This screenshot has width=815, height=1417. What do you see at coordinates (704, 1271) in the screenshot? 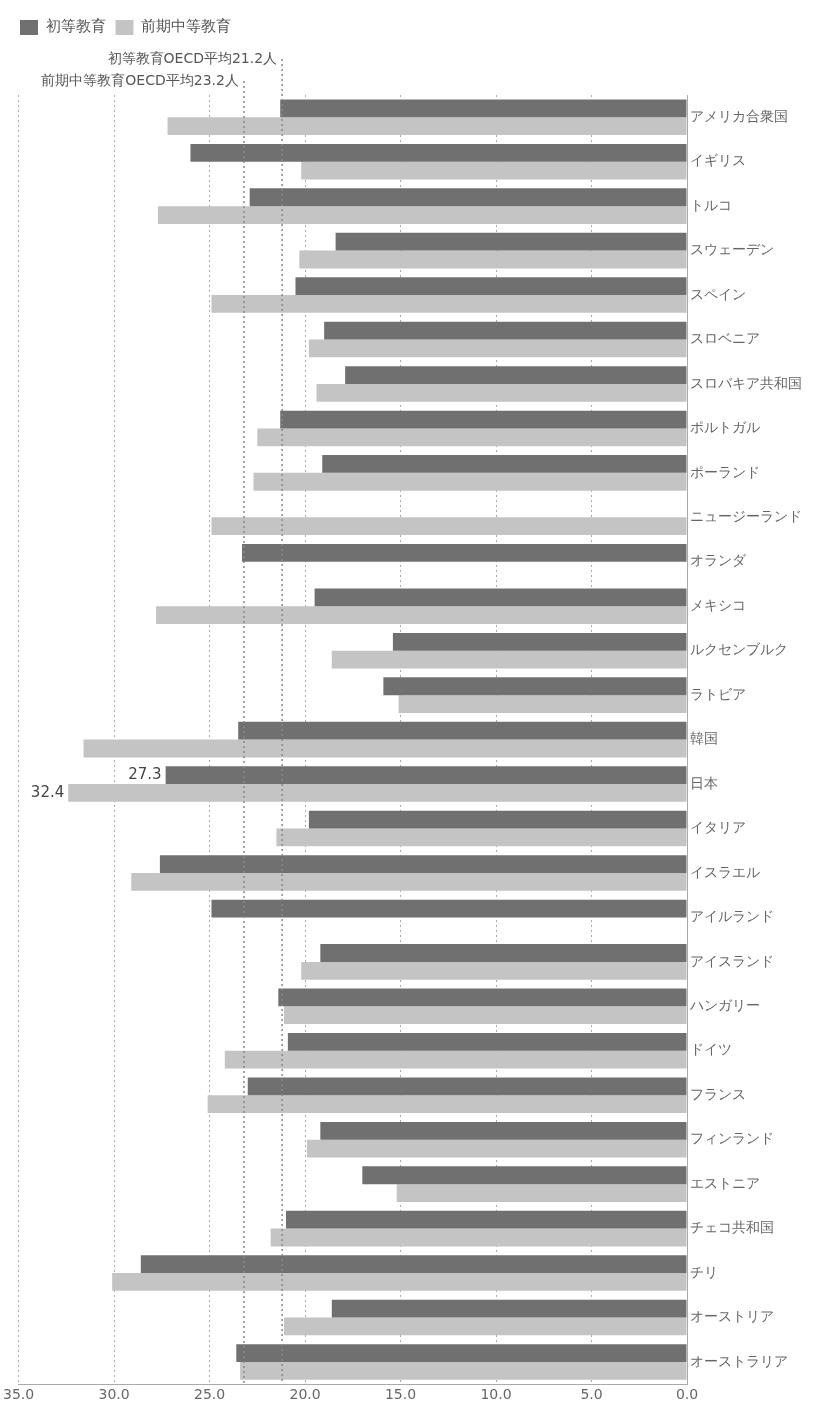
I see `y-tick-label: チリ` at bounding box center [704, 1271].